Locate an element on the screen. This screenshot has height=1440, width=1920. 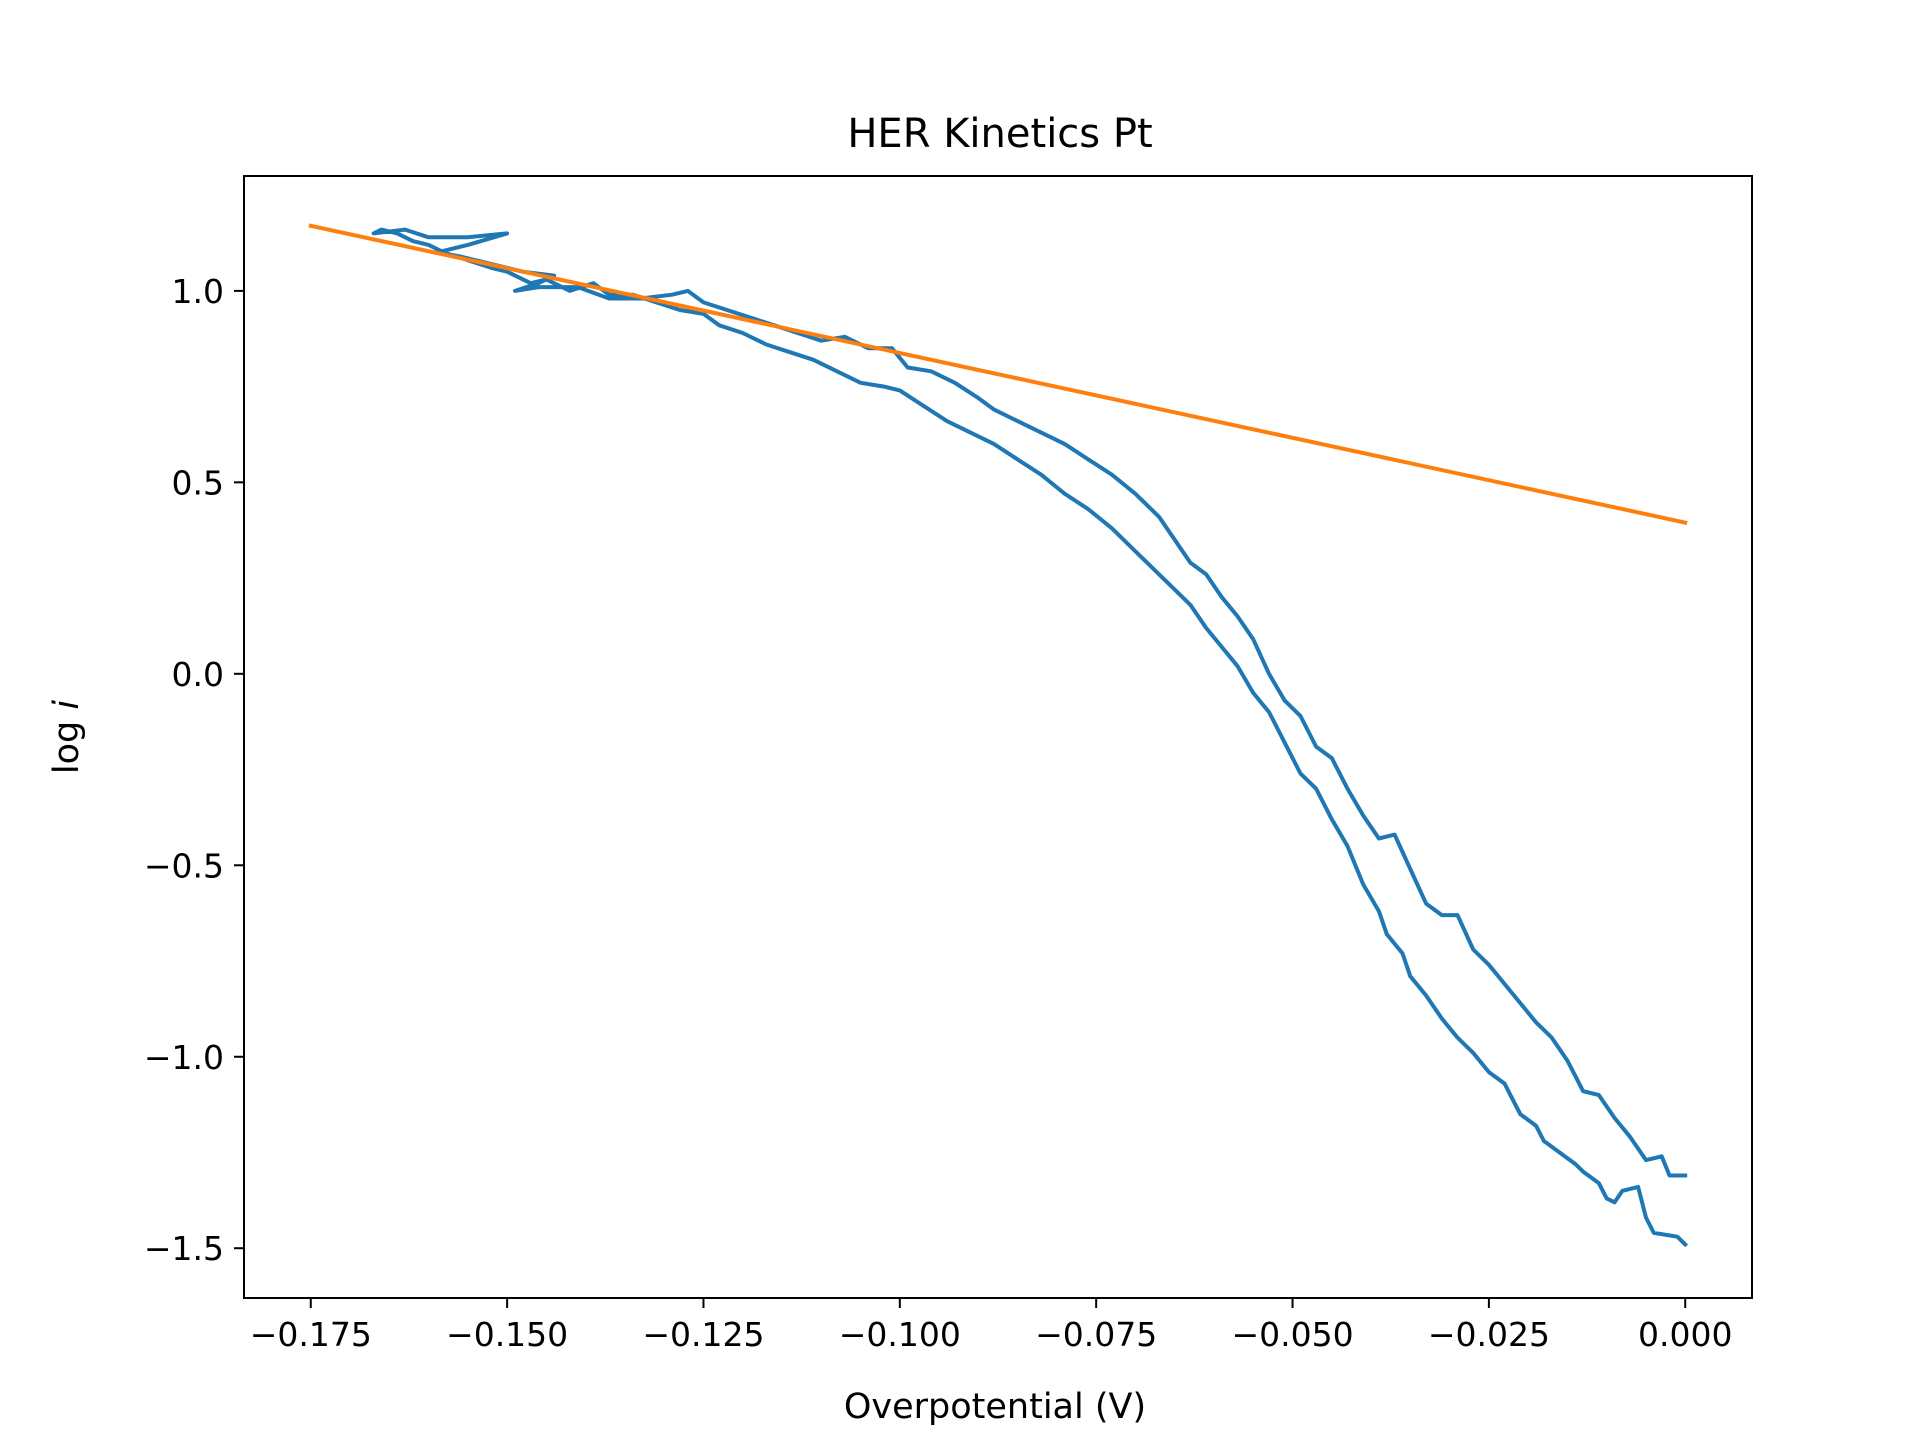
x-tick-label: −0.075 is located at coordinates (1096, 1334).